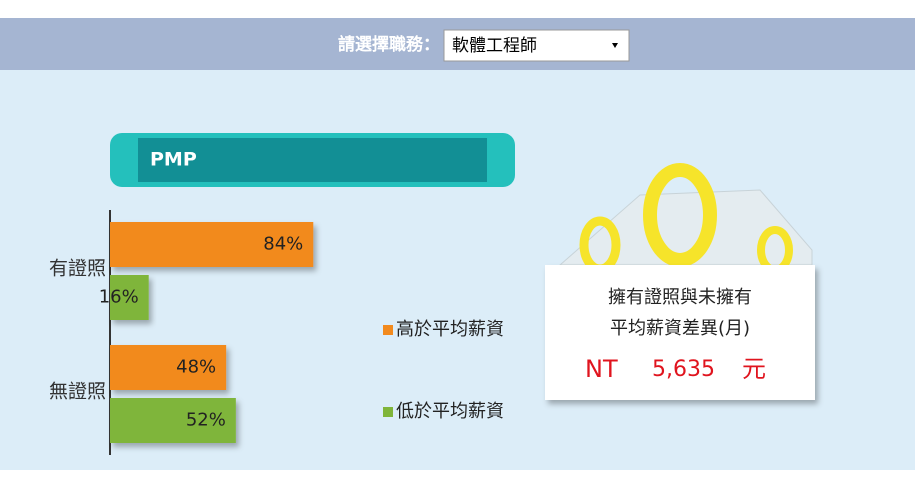 This screenshot has width=915, height=485. What do you see at coordinates (680, 297) in the screenshot?
I see `callout-line: 擁有證照與未擁有` at bounding box center [680, 297].